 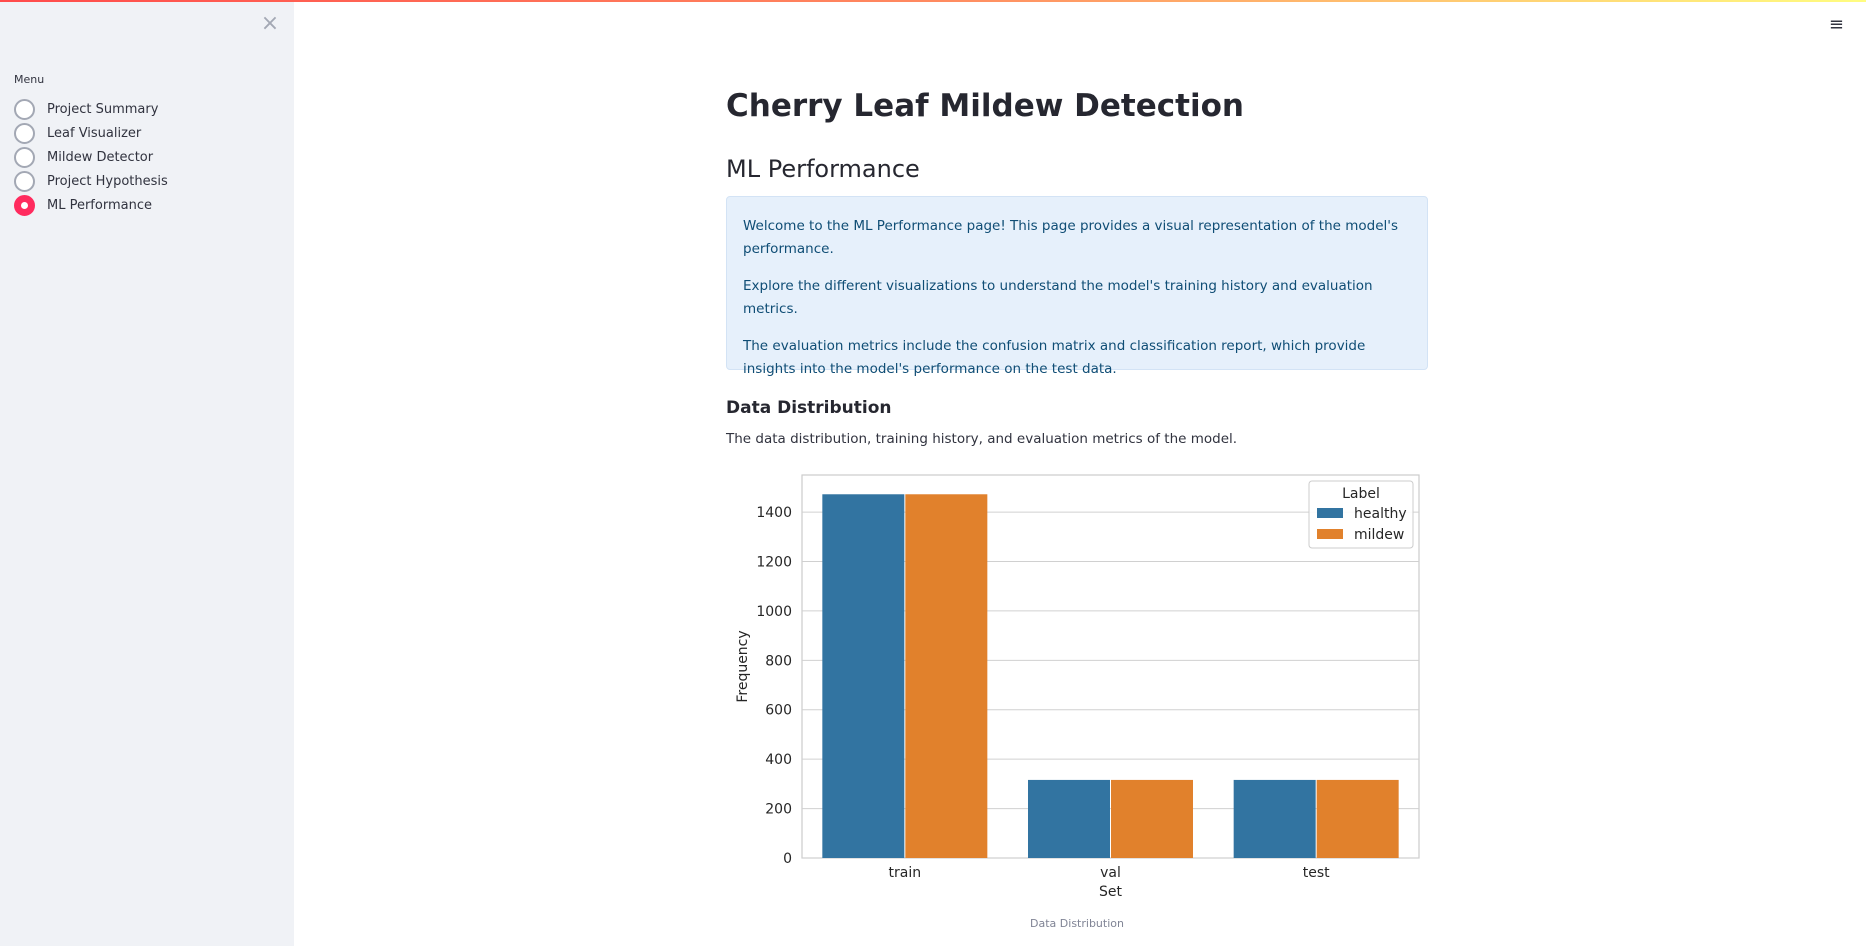 What do you see at coordinates (1069, 818) in the screenshot?
I see `bar-healthy-val` at bounding box center [1069, 818].